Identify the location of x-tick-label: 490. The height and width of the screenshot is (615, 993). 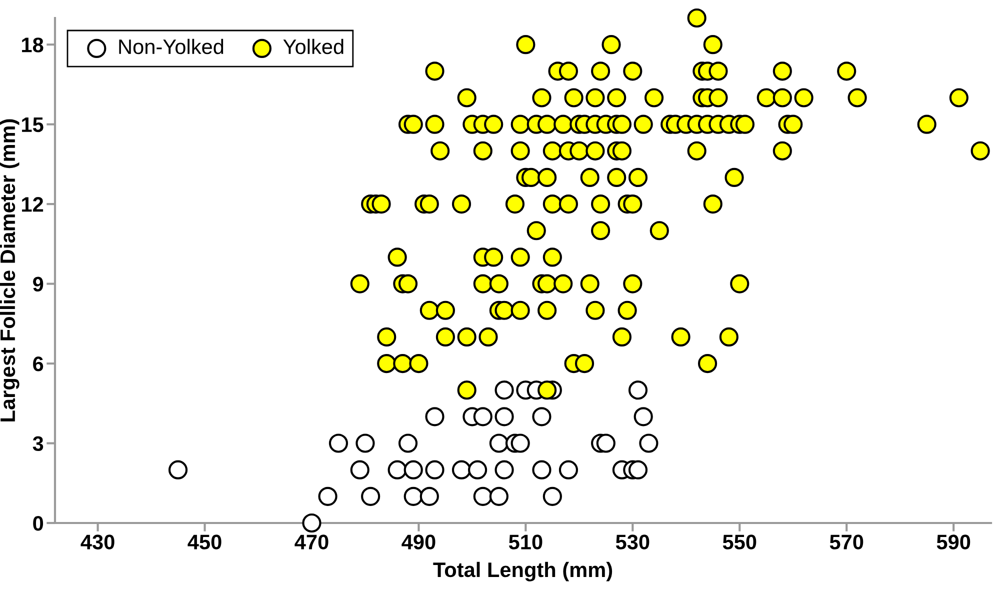
(419, 542).